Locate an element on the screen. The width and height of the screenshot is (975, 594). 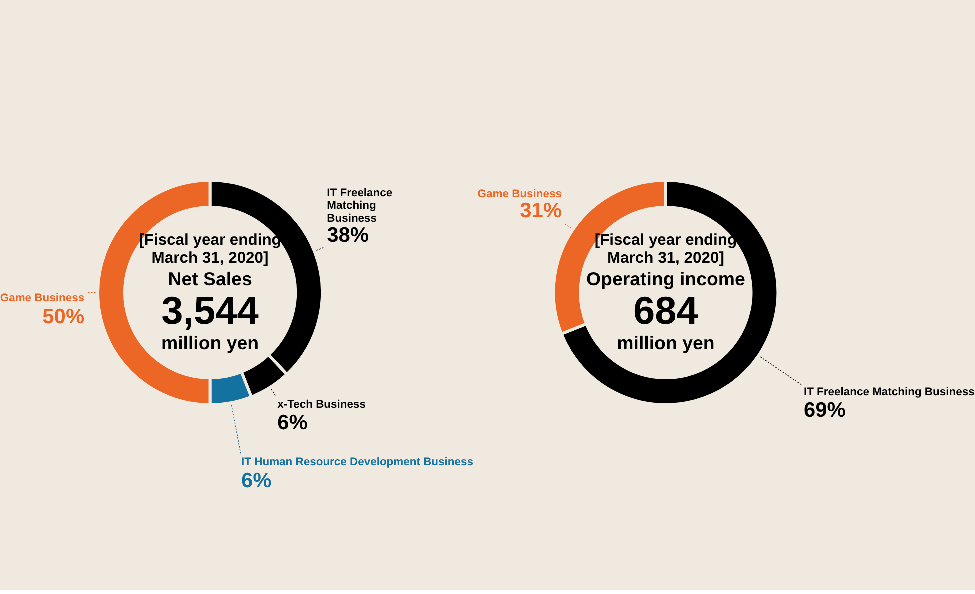
text: Net Sales is located at coordinates (210, 279).